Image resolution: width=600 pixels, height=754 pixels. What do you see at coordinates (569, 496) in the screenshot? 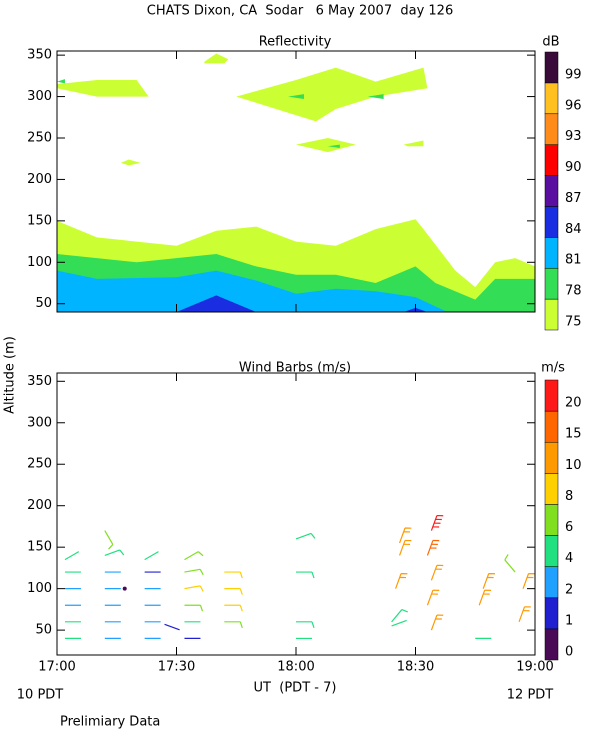
I see `colorbar-label: 8` at bounding box center [569, 496].